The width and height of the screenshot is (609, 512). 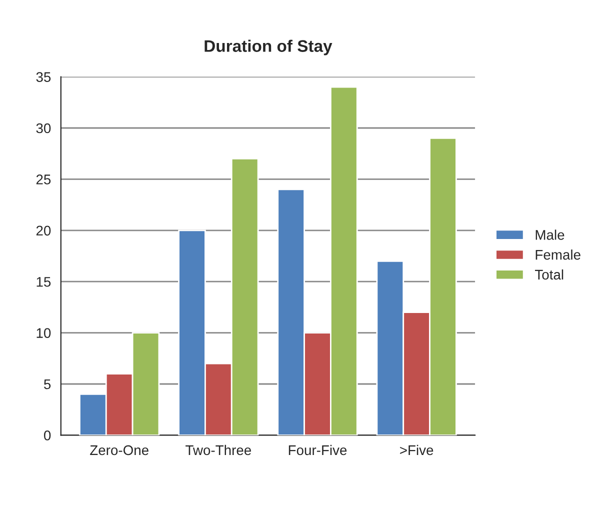 What do you see at coordinates (558, 255) in the screenshot?
I see `legend-label: Female` at bounding box center [558, 255].